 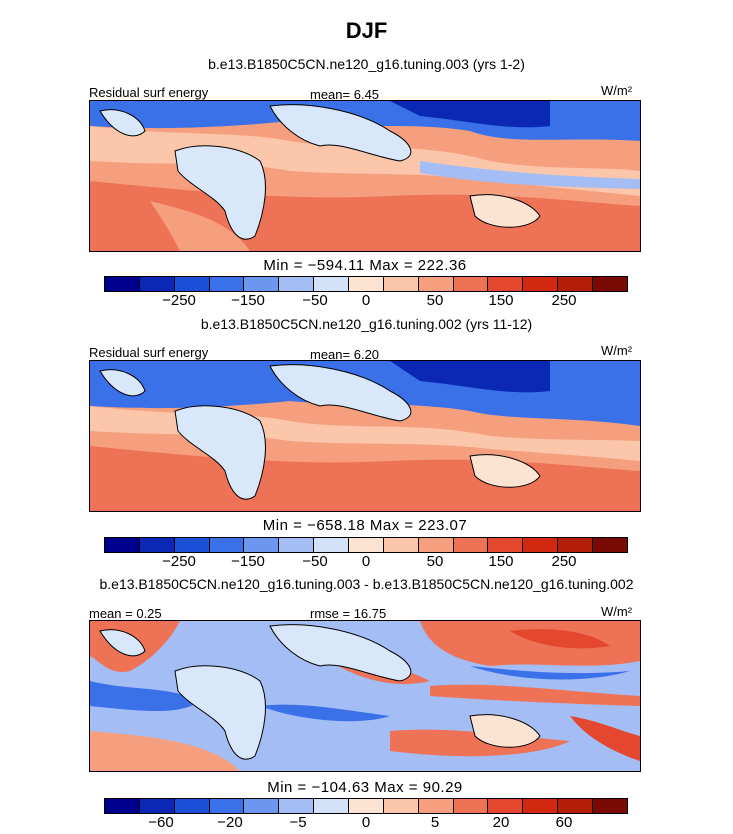 I want to click on panel-2-tick-labels: −250 −150 −50 0 50 150 250, so click(x=366, y=562).